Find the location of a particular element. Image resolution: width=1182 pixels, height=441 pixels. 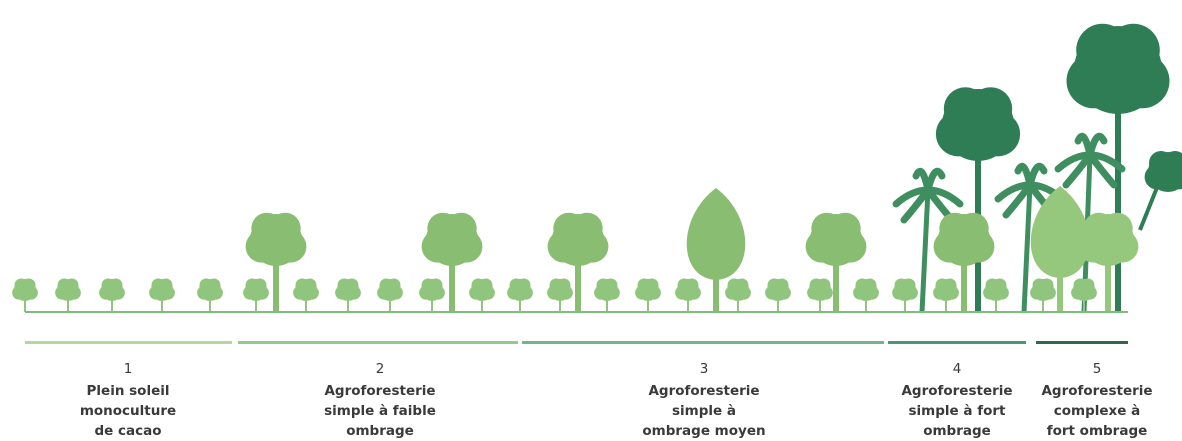

stage-number: 4 is located at coordinates (957, 369).